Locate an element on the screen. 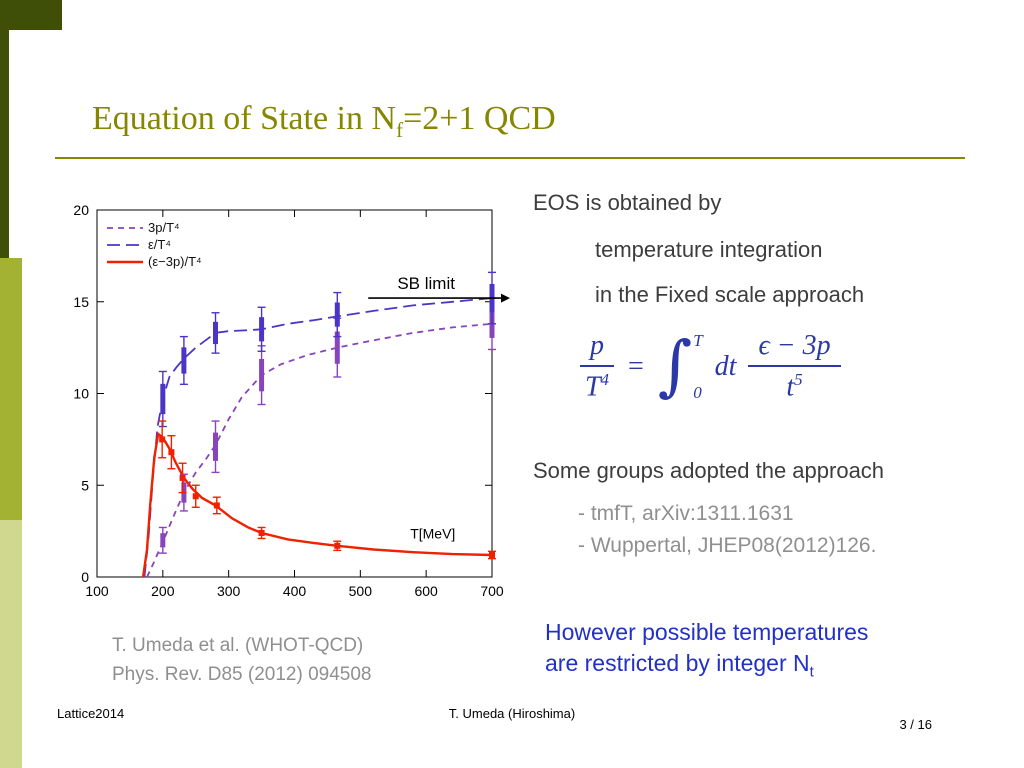 The height and width of the screenshot is (768, 1024). body-text-eos: EOS is obtained by is located at coordinates (627, 202).